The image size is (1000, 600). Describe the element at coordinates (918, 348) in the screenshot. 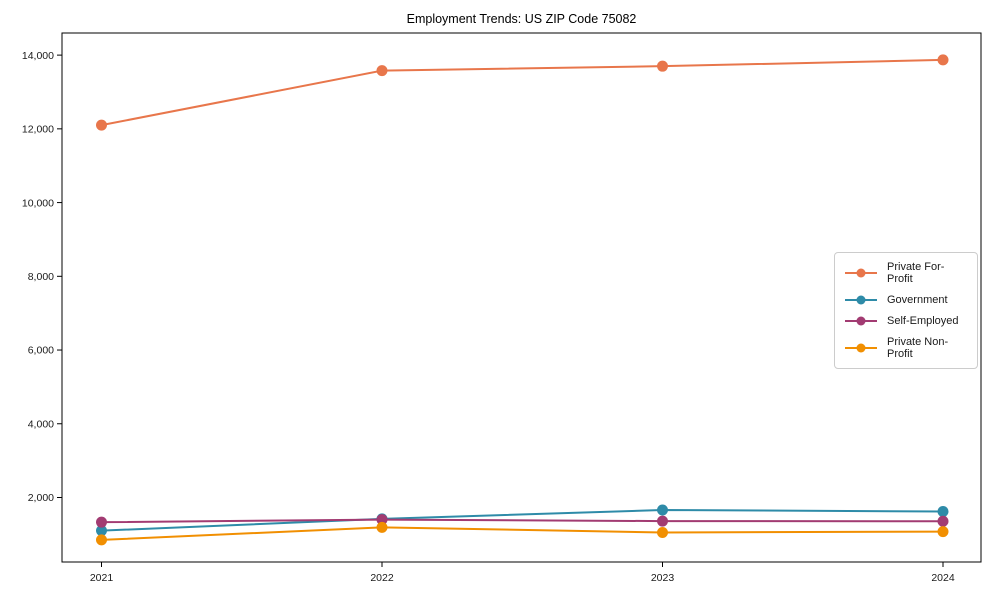

I see `legend-label: Private Non-Profit` at that location.